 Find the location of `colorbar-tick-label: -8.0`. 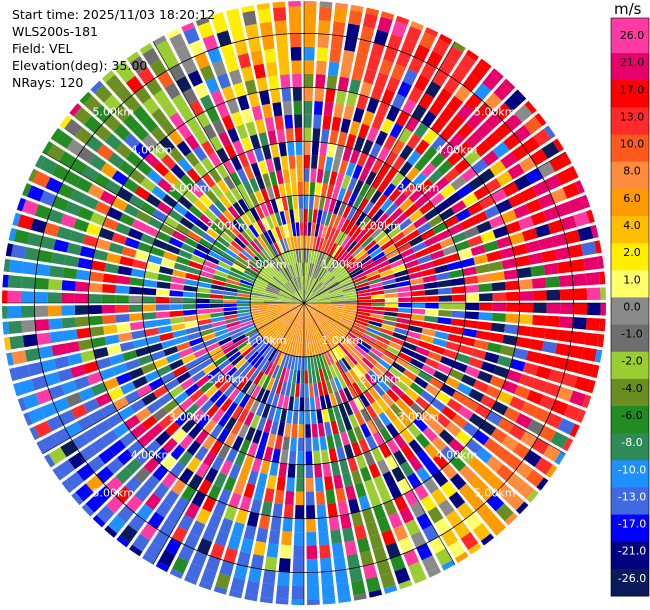

colorbar-tick-label: -8.0 is located at coordinates (631, 442).